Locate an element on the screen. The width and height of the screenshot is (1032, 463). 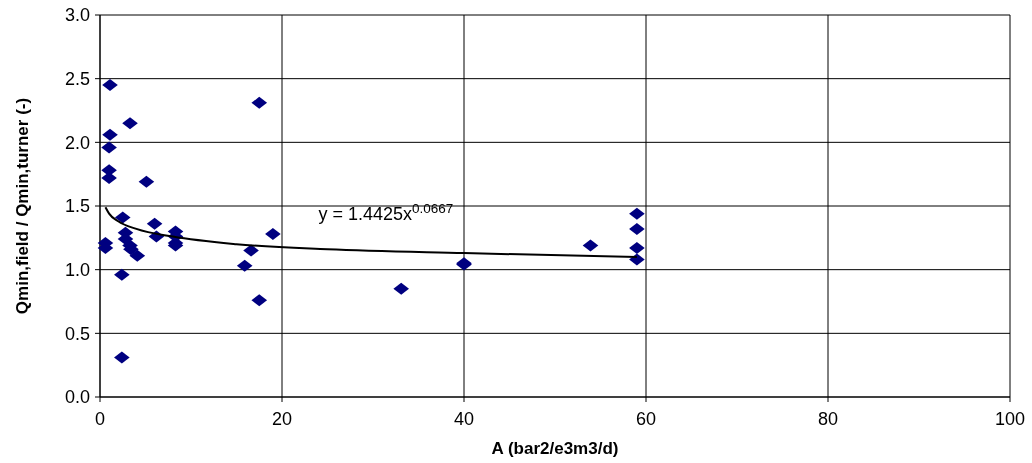
y-tick-label: 0.0 is located at coordinates (77, 397).